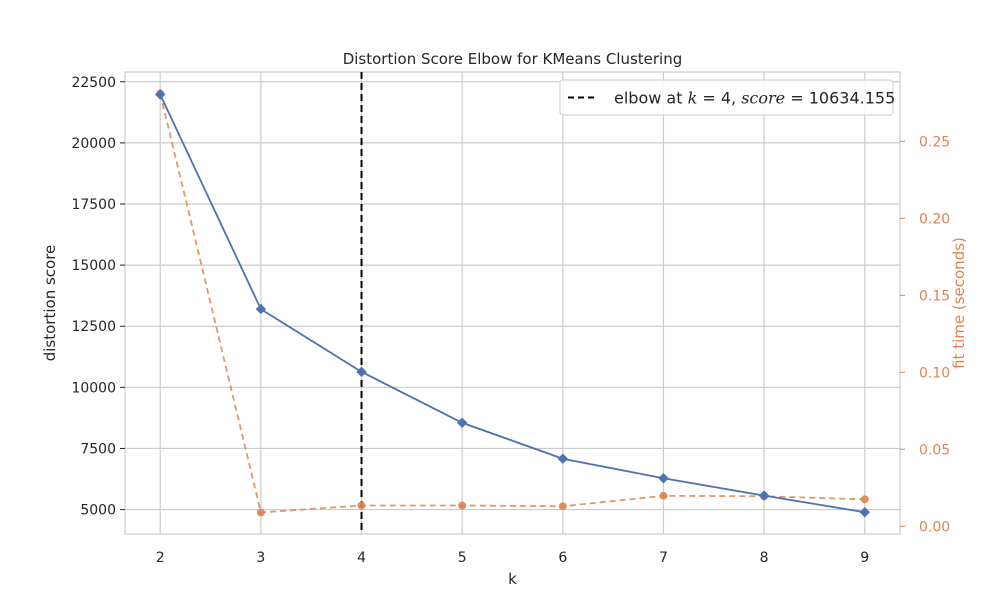 This screenshot has width=1000, height=600. Describe the element at coordinates (93, 205) in the screenshot. I see `y-tick-label: 17500` at that location.